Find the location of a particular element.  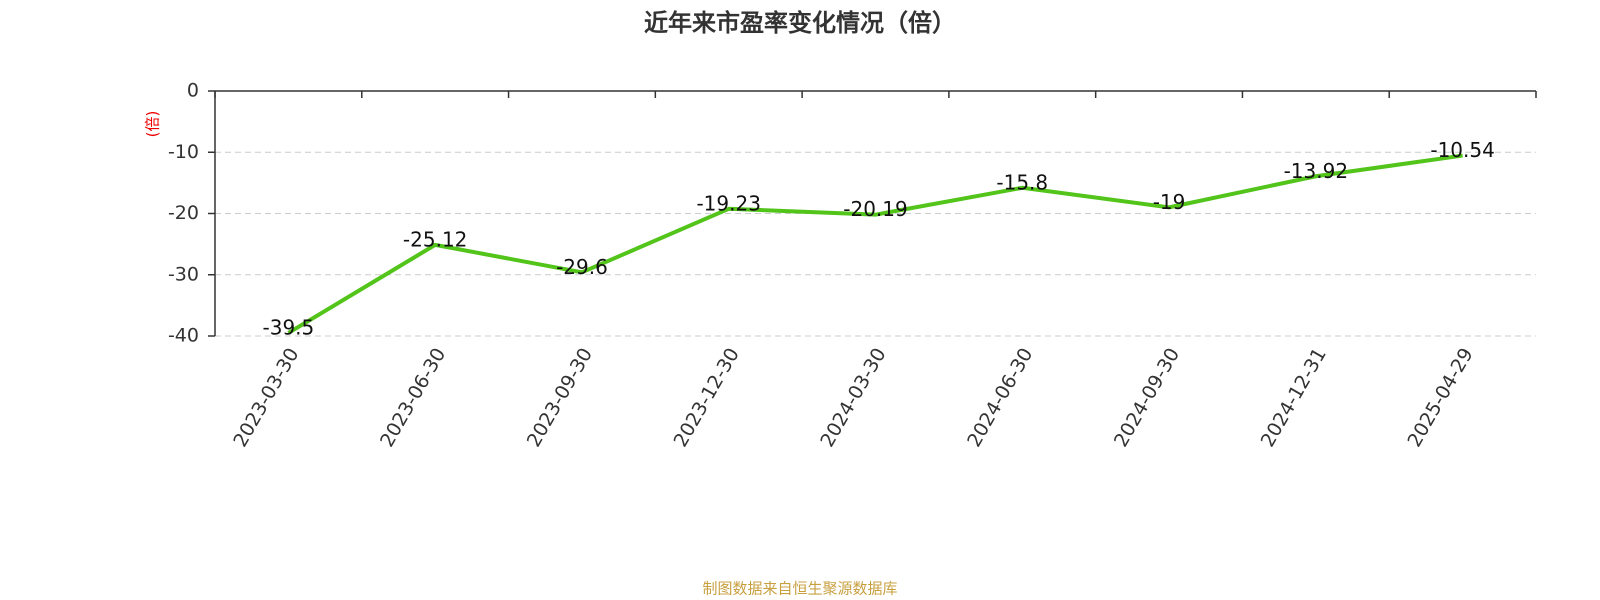

data-label: -15.8 is located at coordinates (1022, 182).